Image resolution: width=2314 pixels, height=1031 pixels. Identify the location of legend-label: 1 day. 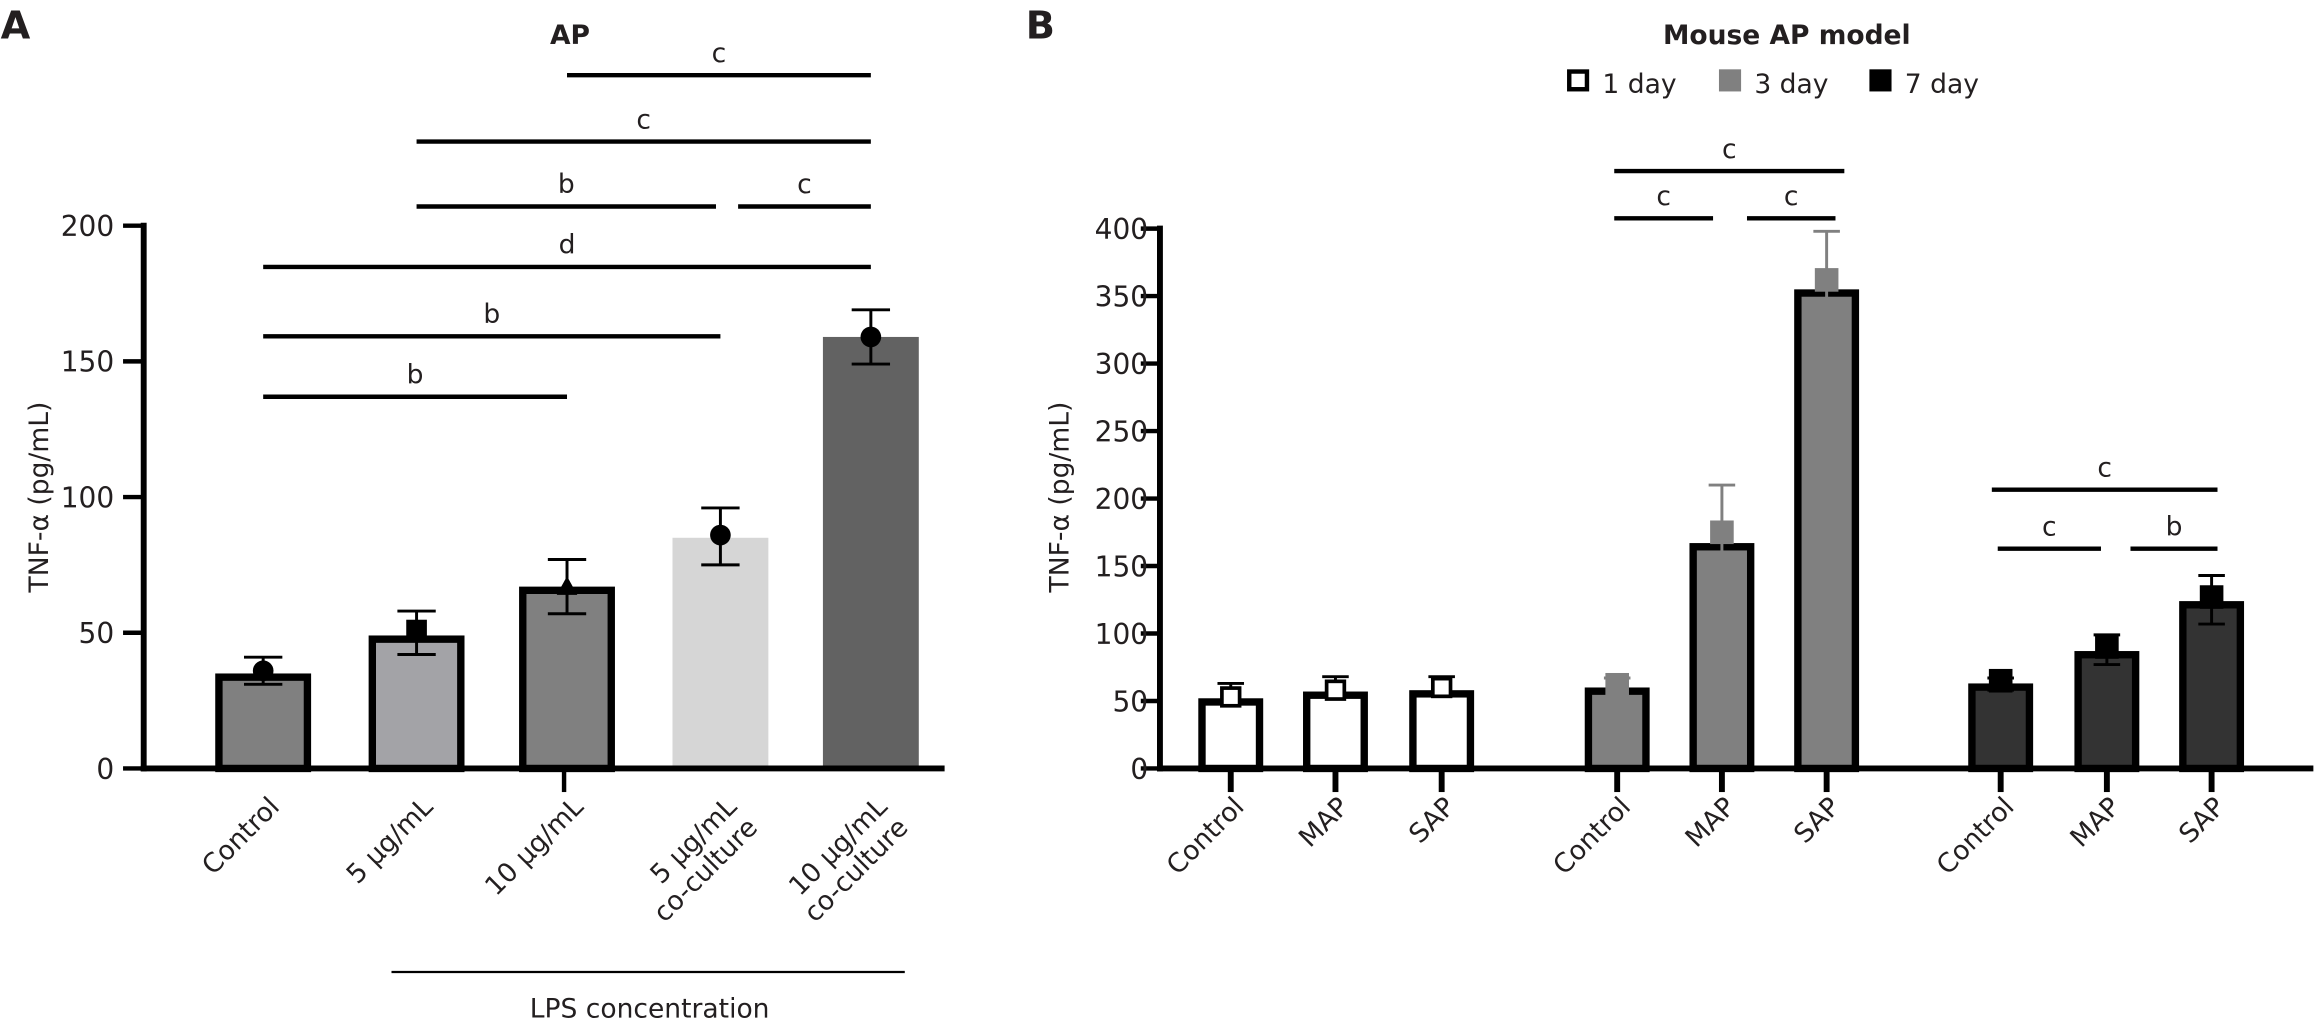
(1639, 84).